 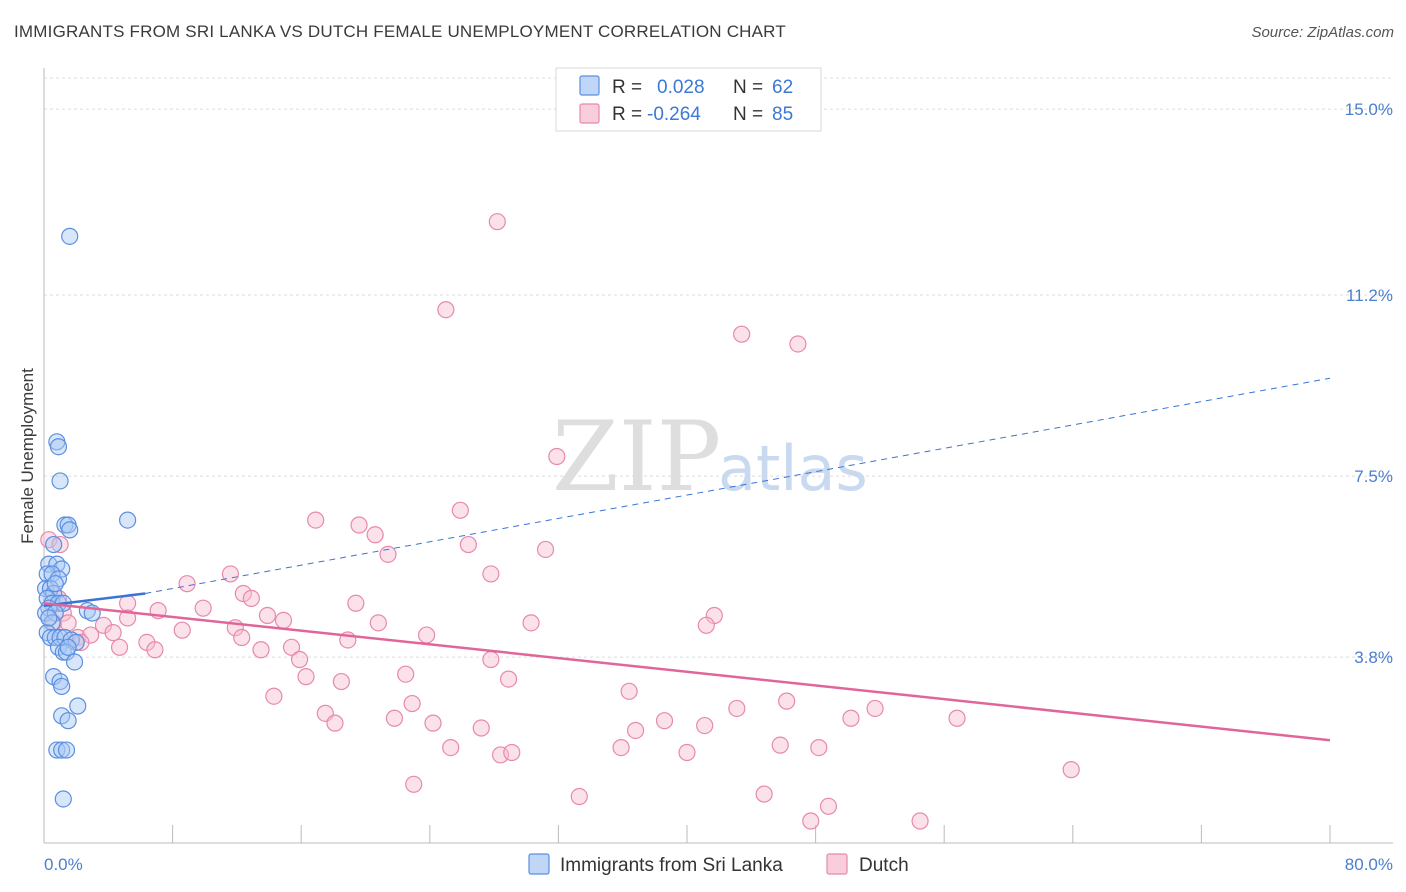 What do you see at coordinates (1322, 32) in the screenshot?
I see `chart-source: Source: ZipAtlas.com` at bounding box center [1322, 32].